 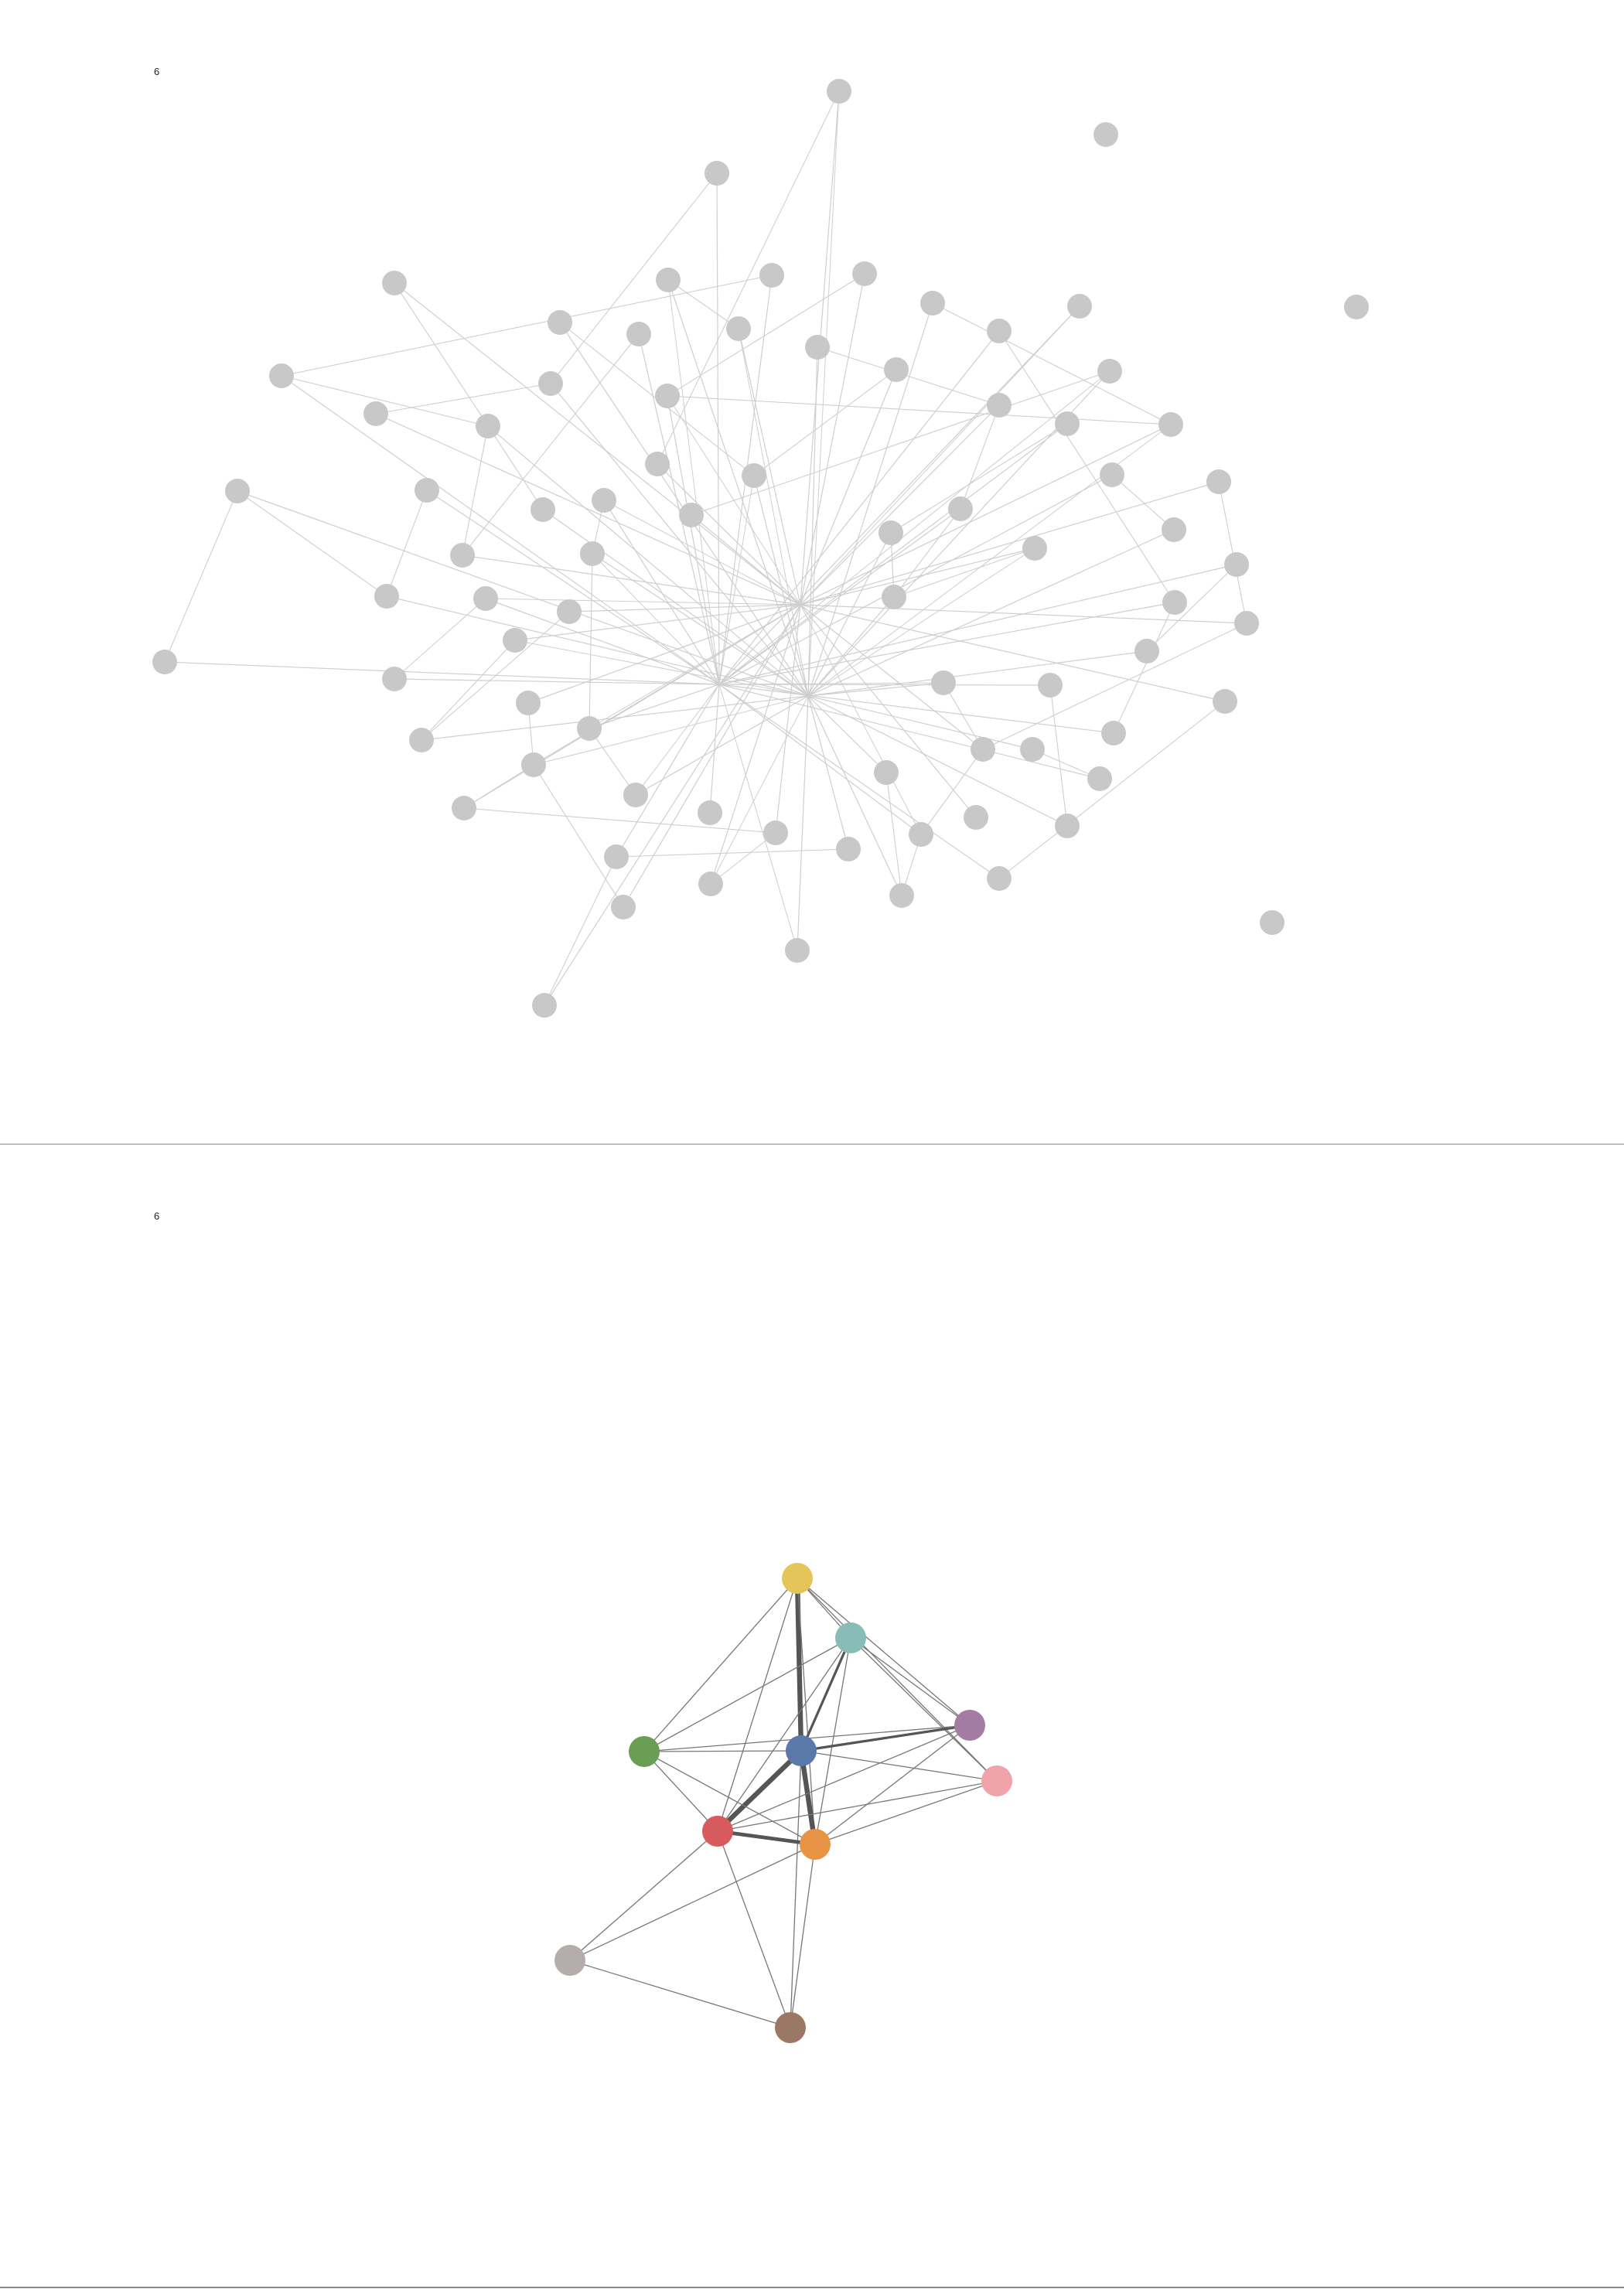 I want to click on edge-red-brown, so click(x=754, y=1929).